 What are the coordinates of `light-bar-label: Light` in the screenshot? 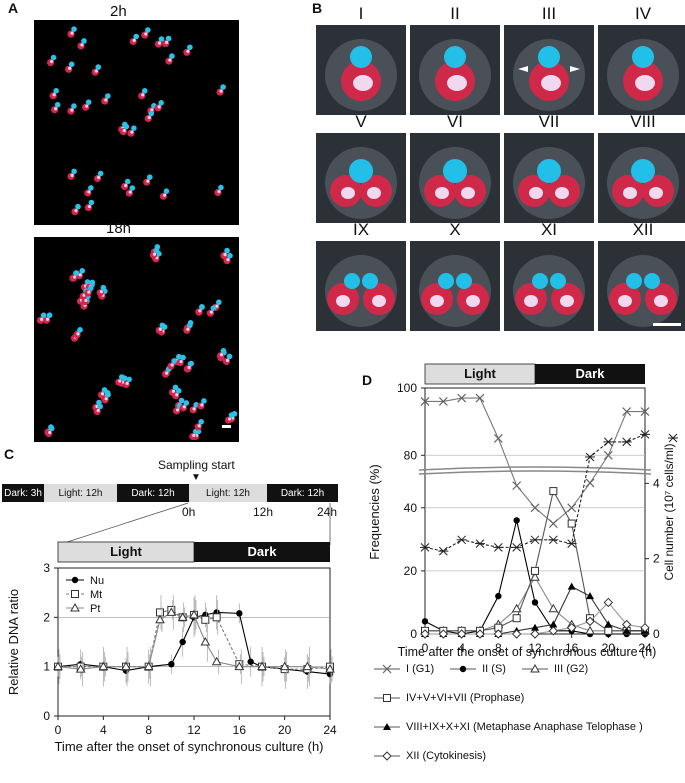 It's located at (480, 373).